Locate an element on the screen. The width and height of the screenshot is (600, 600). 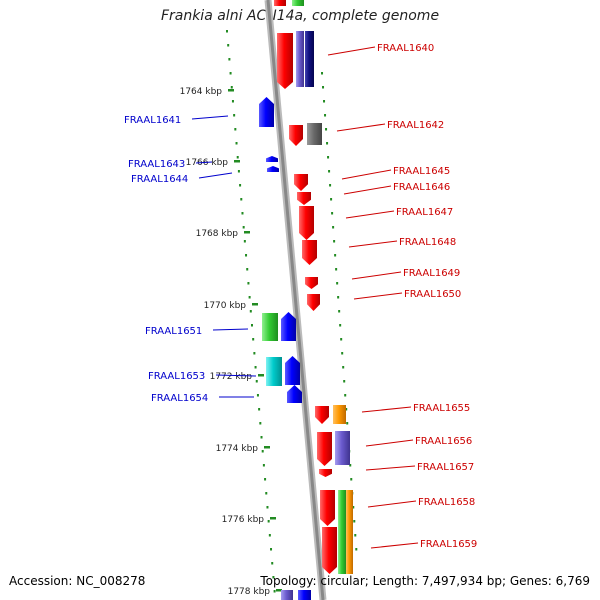
gene-glyph-fraal1654 is located at coordinates (294, 394).